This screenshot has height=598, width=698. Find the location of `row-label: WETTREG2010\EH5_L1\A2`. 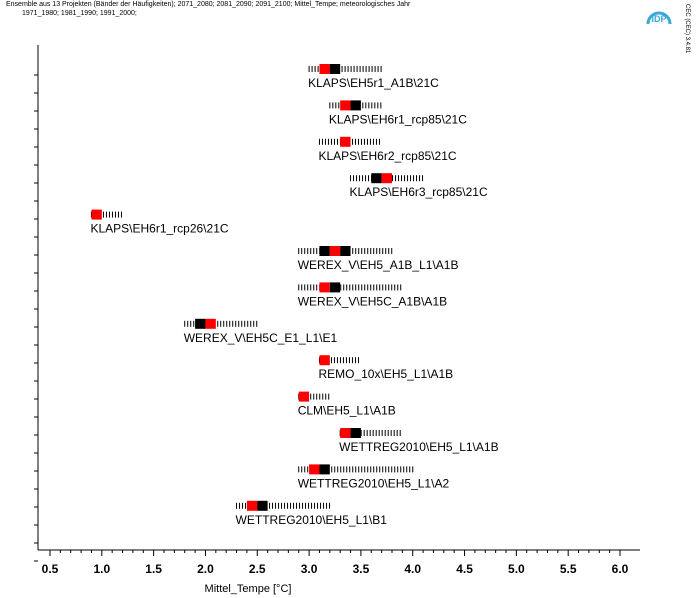

row-label: WETTREG2010\EH5_L1\A2 is located at coordinates (374, 483).